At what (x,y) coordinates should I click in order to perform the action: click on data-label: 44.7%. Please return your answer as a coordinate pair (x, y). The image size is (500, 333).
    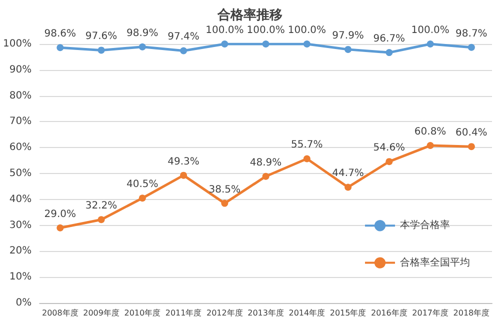
    Looking at the image, I should click on (348, 174).